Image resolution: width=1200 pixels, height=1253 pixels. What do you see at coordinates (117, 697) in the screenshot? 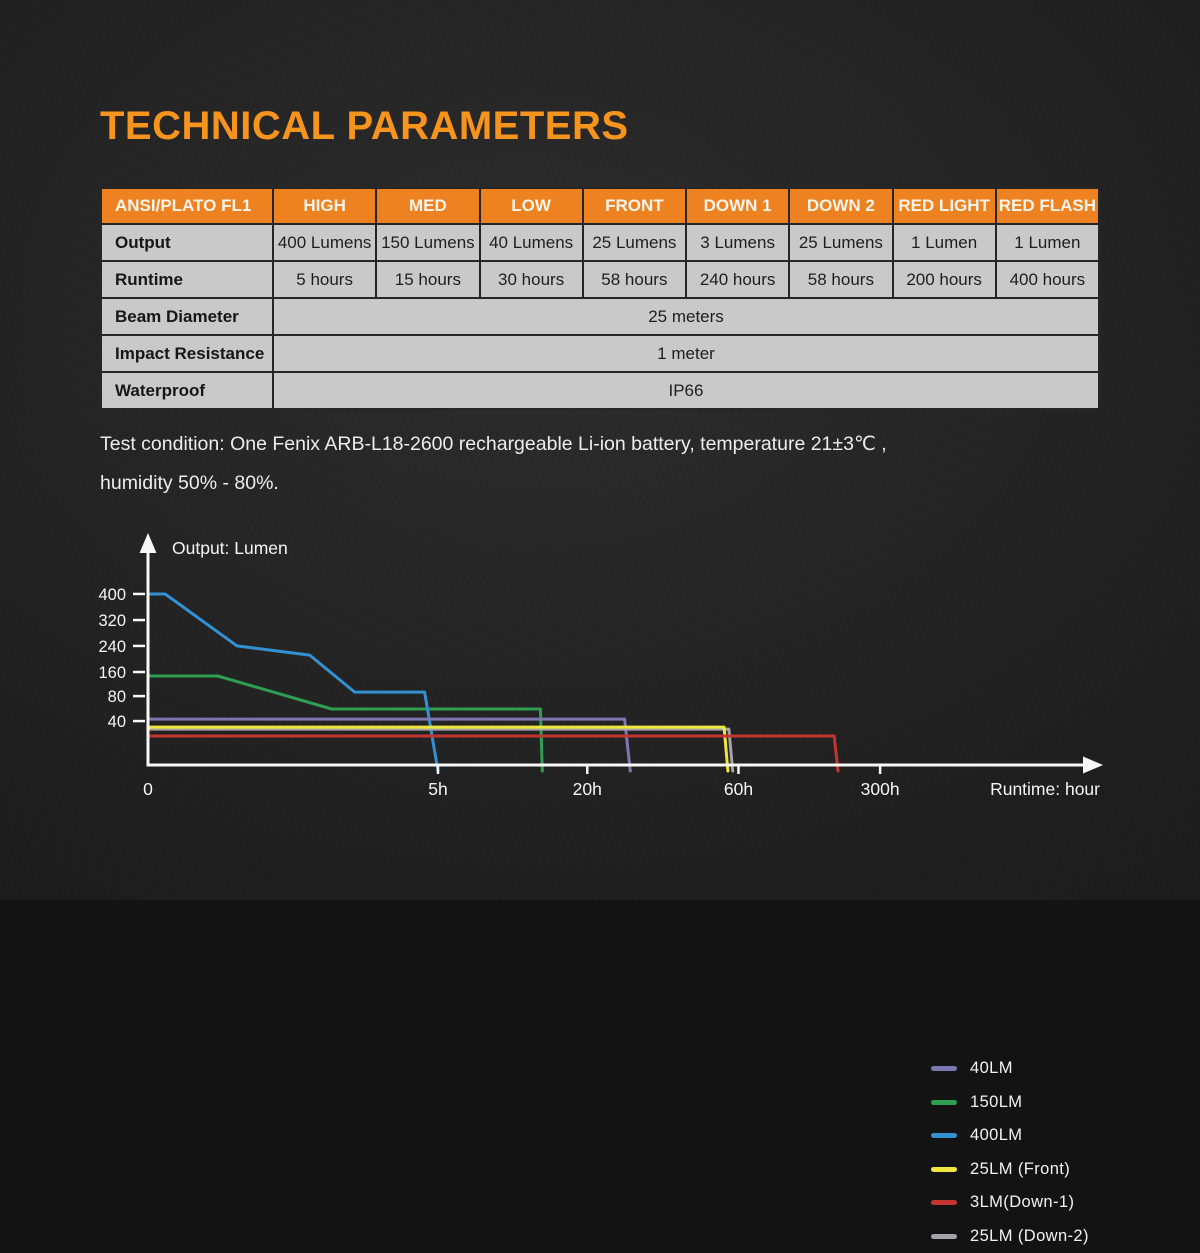
I see `y-tick-label: 80` at bounding box center [117, 697].